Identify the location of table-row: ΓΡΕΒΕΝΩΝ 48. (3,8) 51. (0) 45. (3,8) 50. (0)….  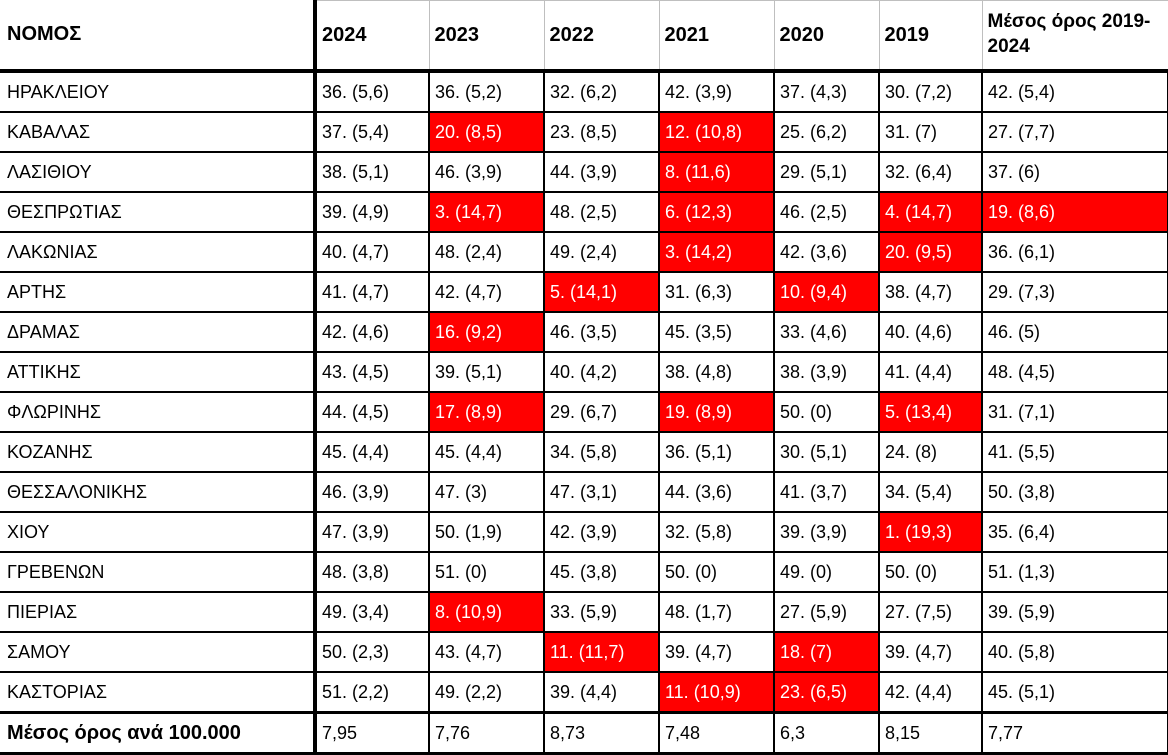
(584, 572).